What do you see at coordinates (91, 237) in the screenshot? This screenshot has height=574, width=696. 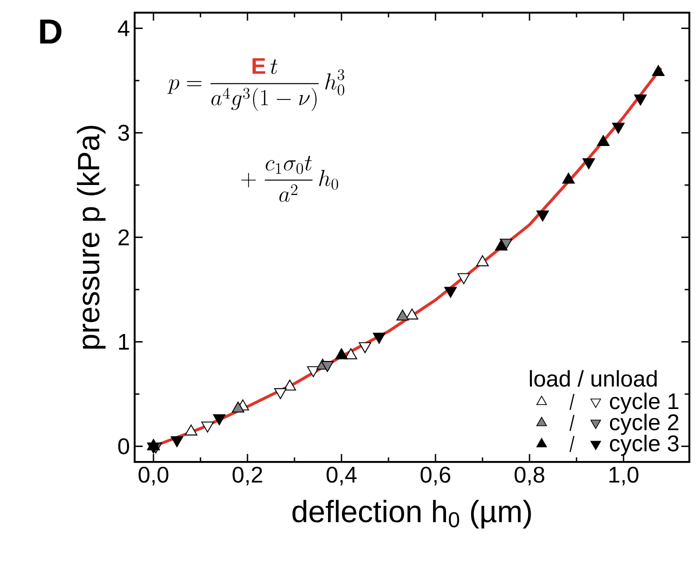 I see `y-axis-title: pressure p (kPa)` at bounding box center [91, 237].